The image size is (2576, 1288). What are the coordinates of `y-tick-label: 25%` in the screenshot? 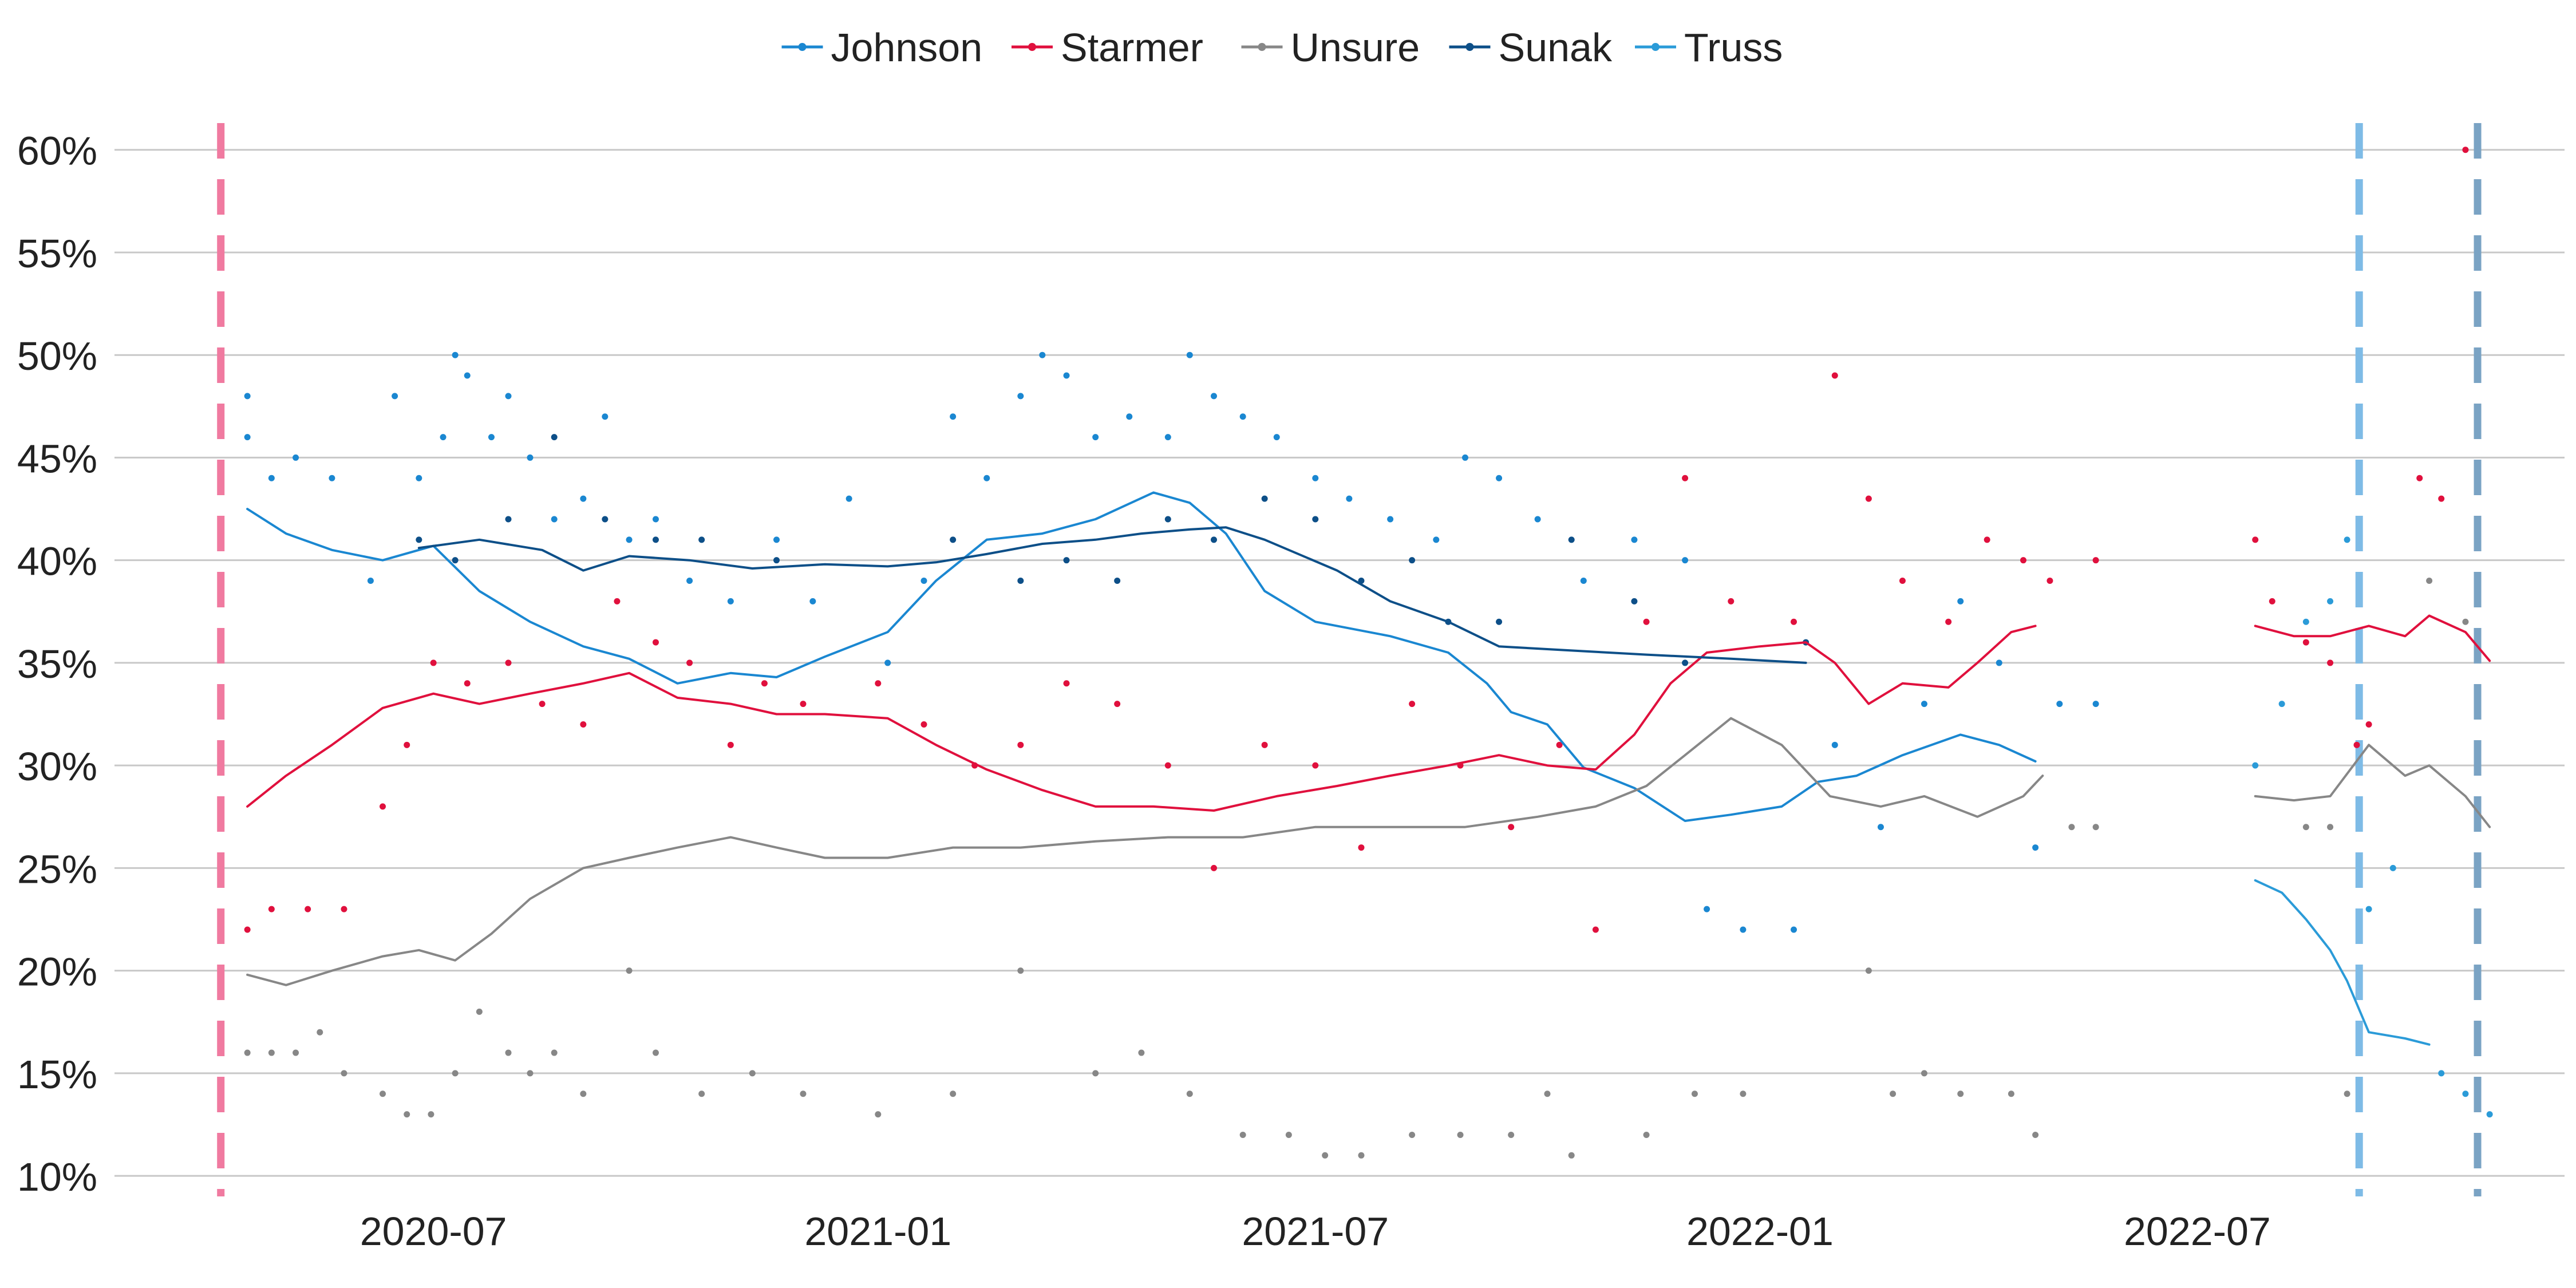 It's located at (57, 869).